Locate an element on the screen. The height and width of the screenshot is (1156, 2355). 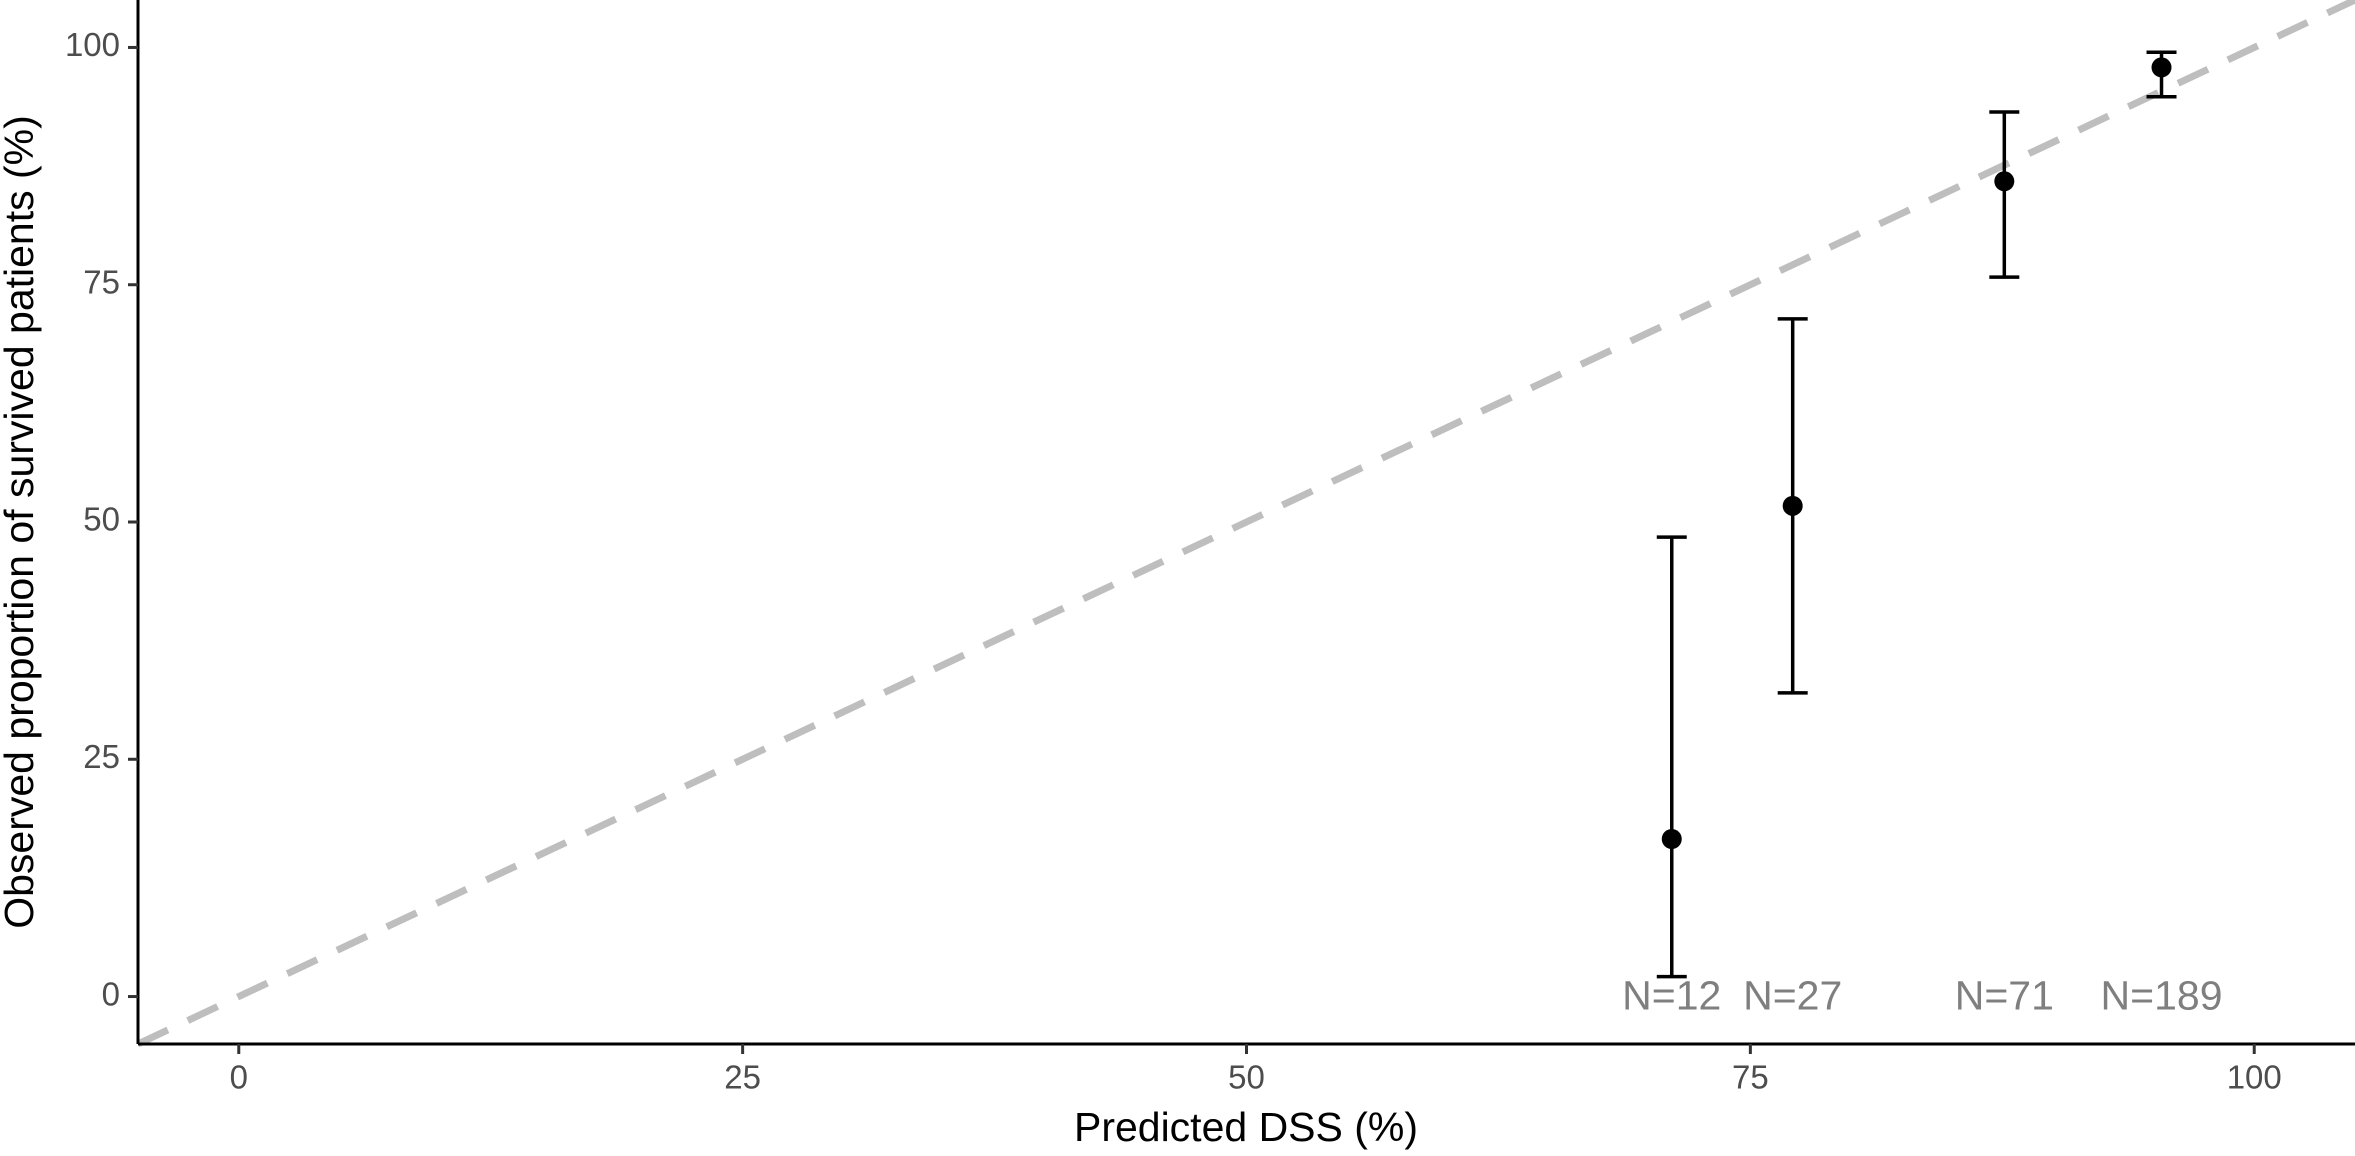
y-tick-label: 0 is located at coordinates (111, 993).